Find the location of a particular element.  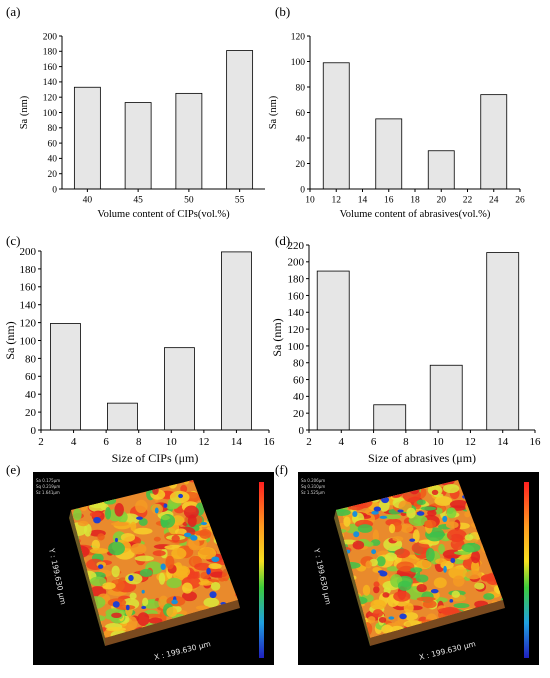

surface-stat-text: Sq 0.219μm is located at coordinates (48, 486).